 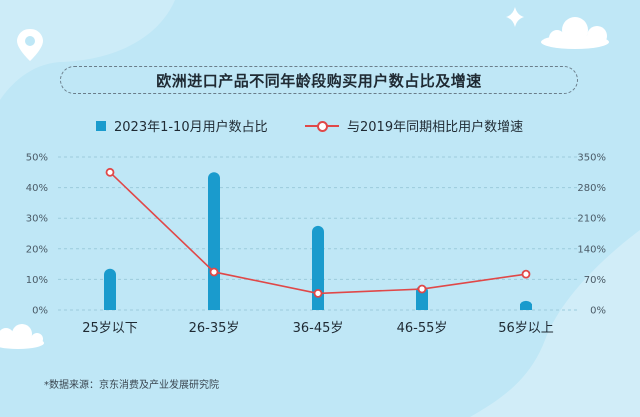 What do you see at coordinates (591, 158) in the screenshot?
I see `y-right-tick-label: 350%` at bounding box center [591, 158].